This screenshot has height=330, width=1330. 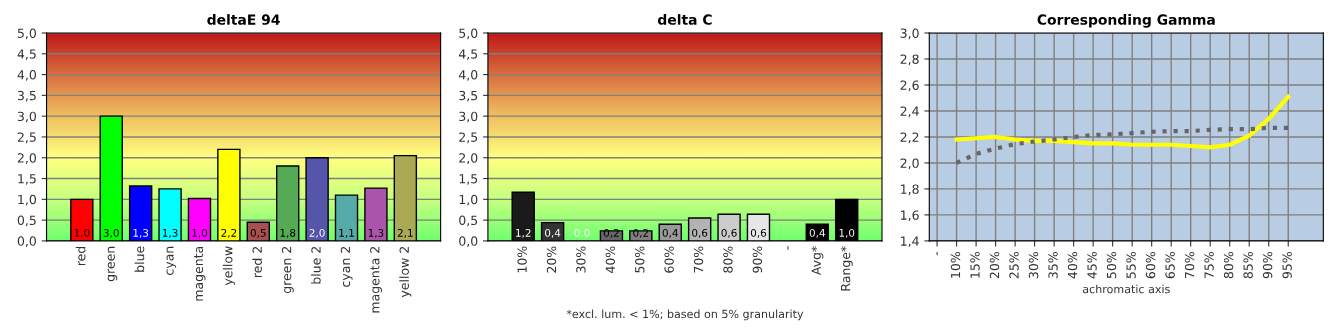 I want to click on x-tick-label: 85%, so click(x=1248, y=265).